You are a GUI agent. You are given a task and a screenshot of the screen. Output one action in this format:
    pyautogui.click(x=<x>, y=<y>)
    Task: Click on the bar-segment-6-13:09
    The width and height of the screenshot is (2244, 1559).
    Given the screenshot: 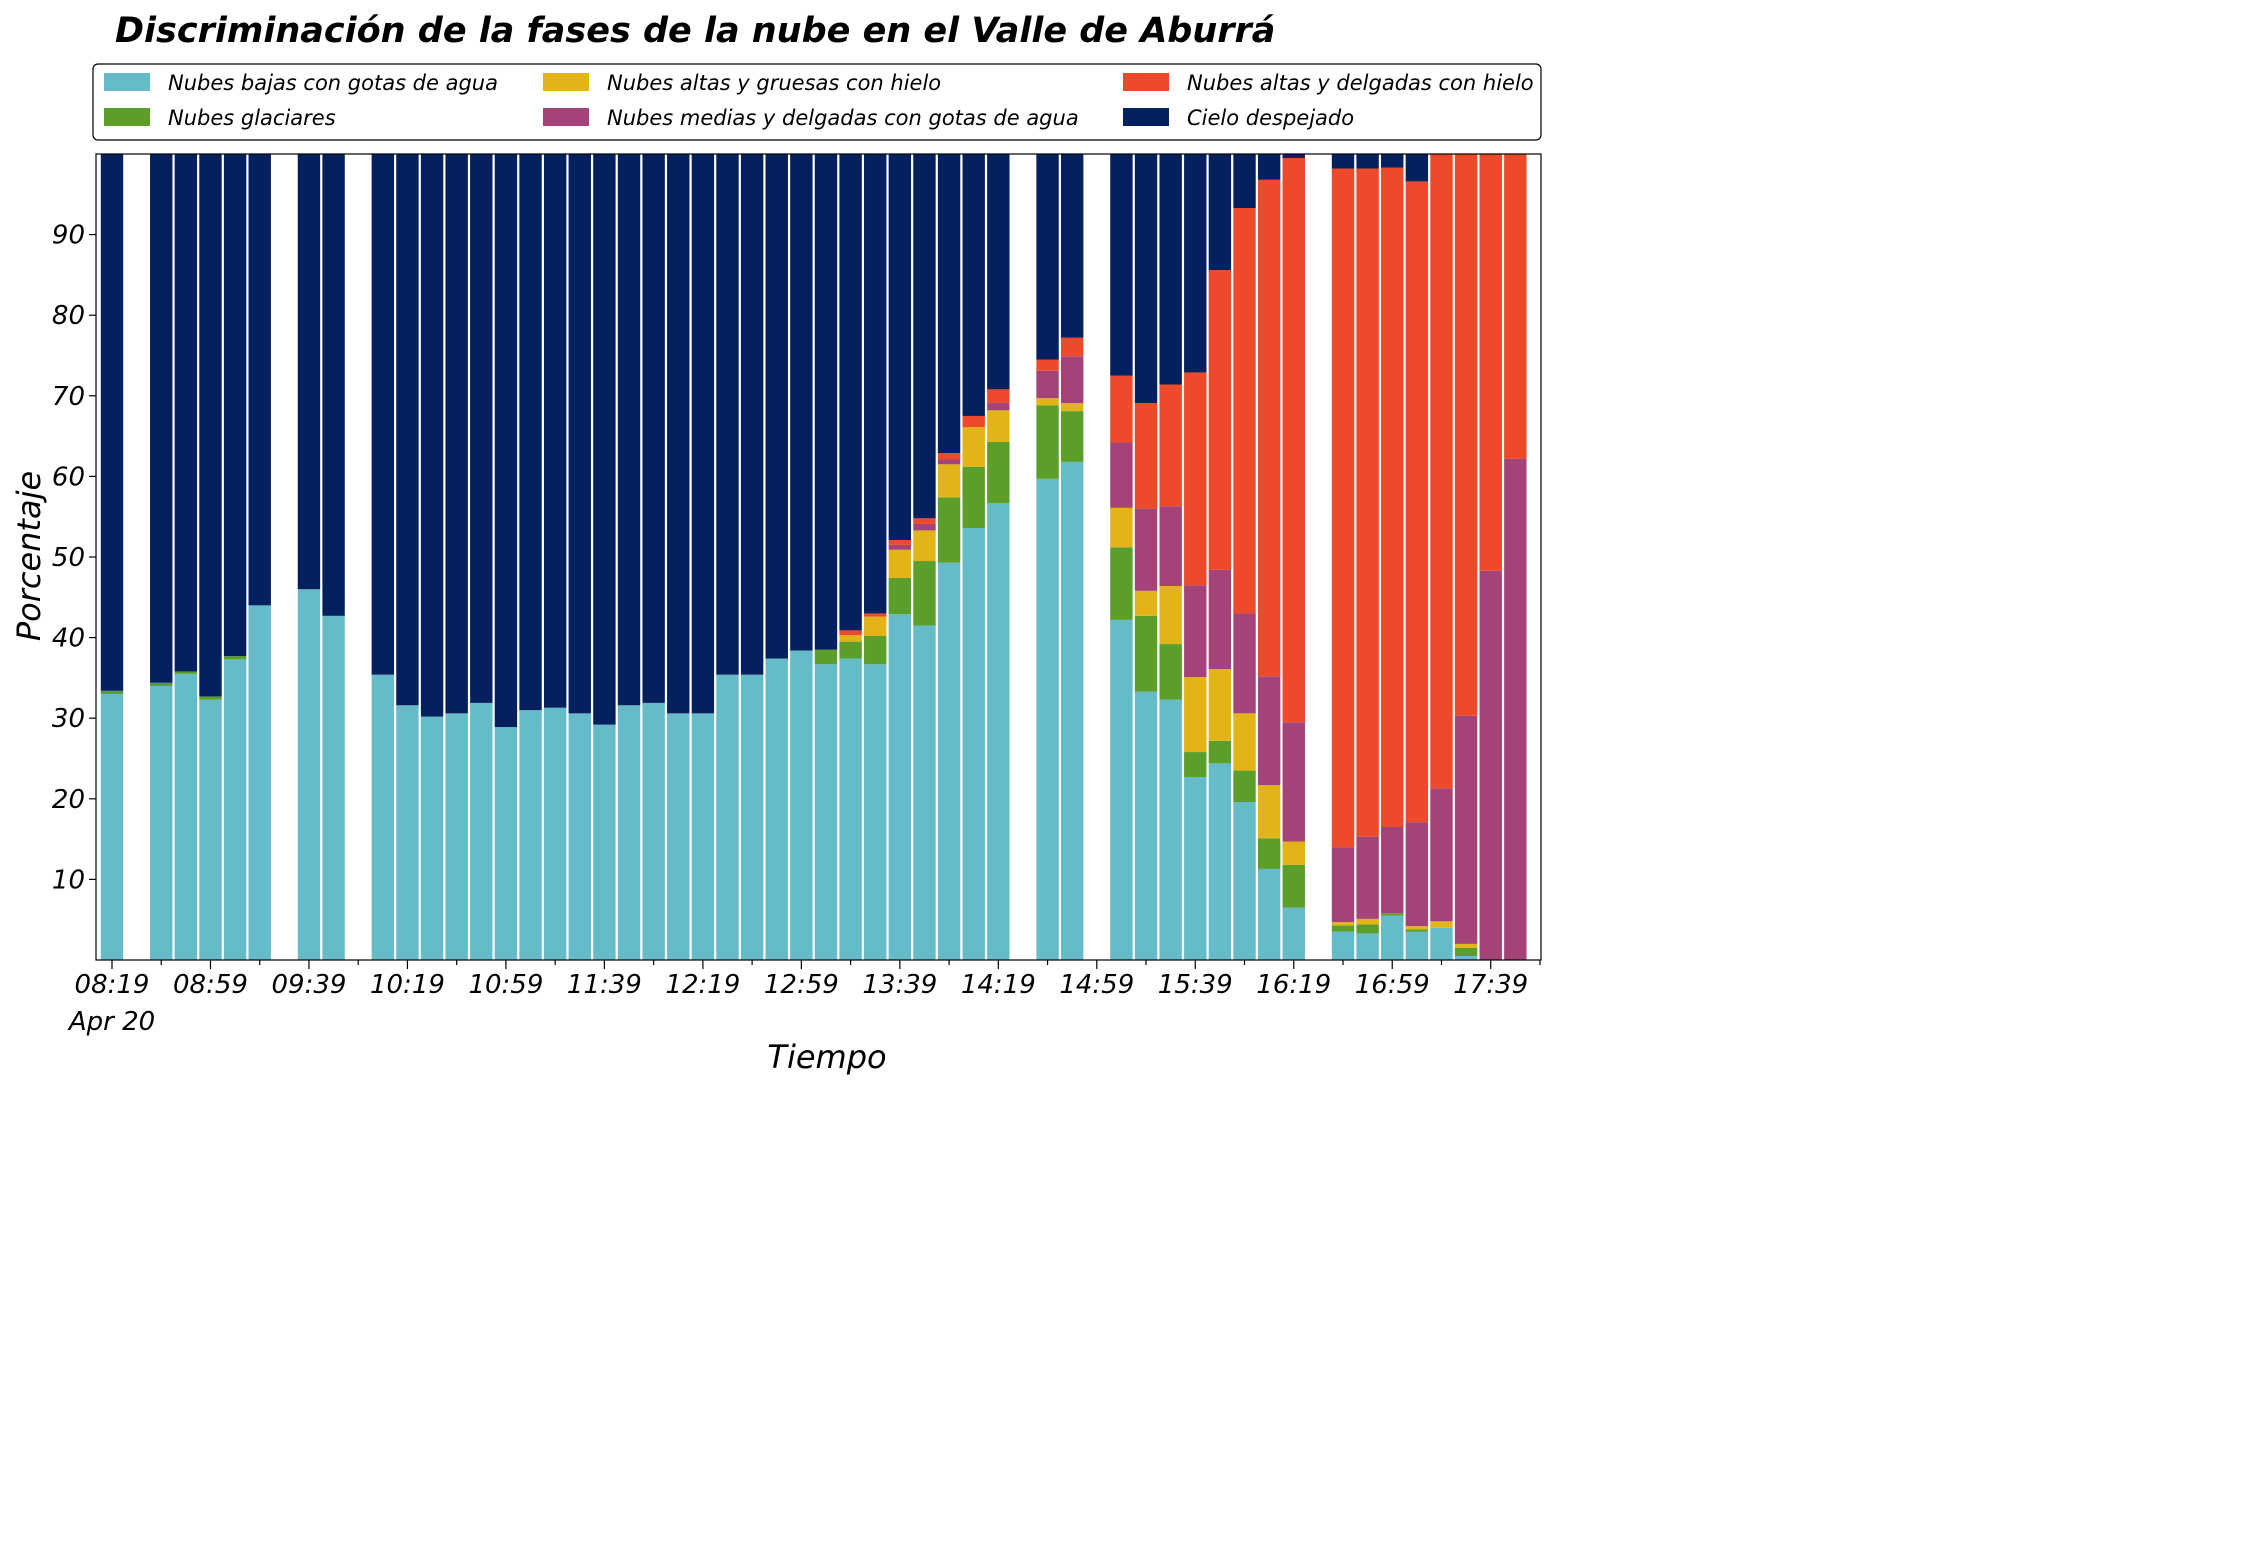 What is the action you would take?
    pyautogui.click(x=826, y=402)
    